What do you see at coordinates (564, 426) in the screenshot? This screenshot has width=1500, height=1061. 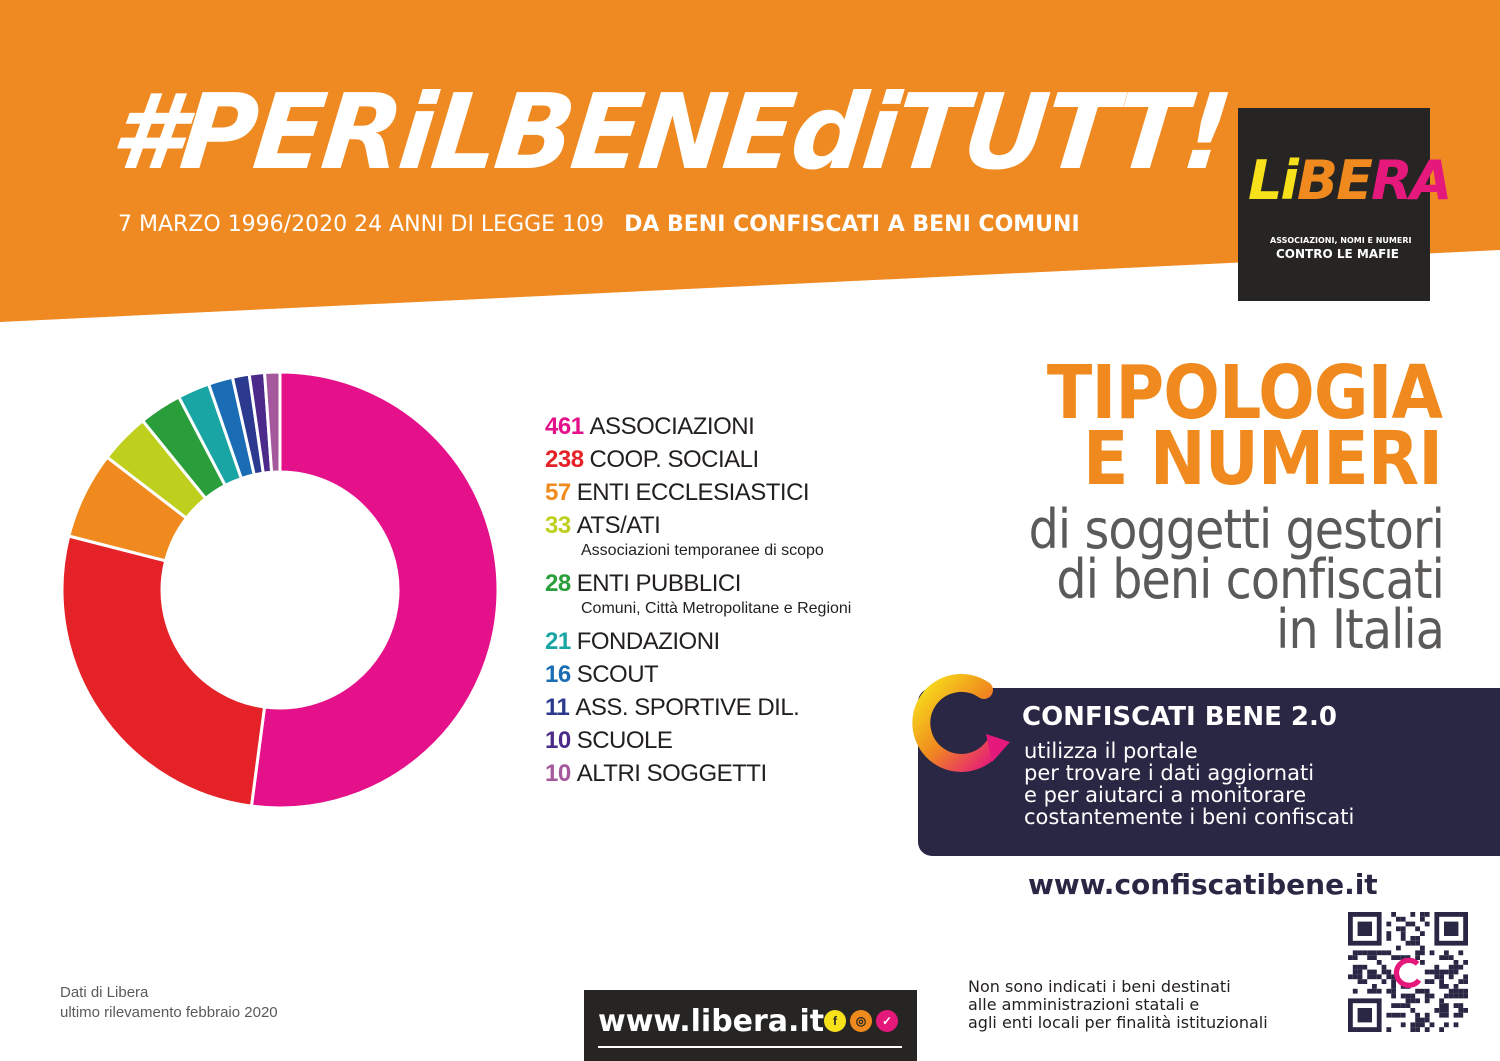 I see `legend-value: 461` at bounding box center [564, 426].